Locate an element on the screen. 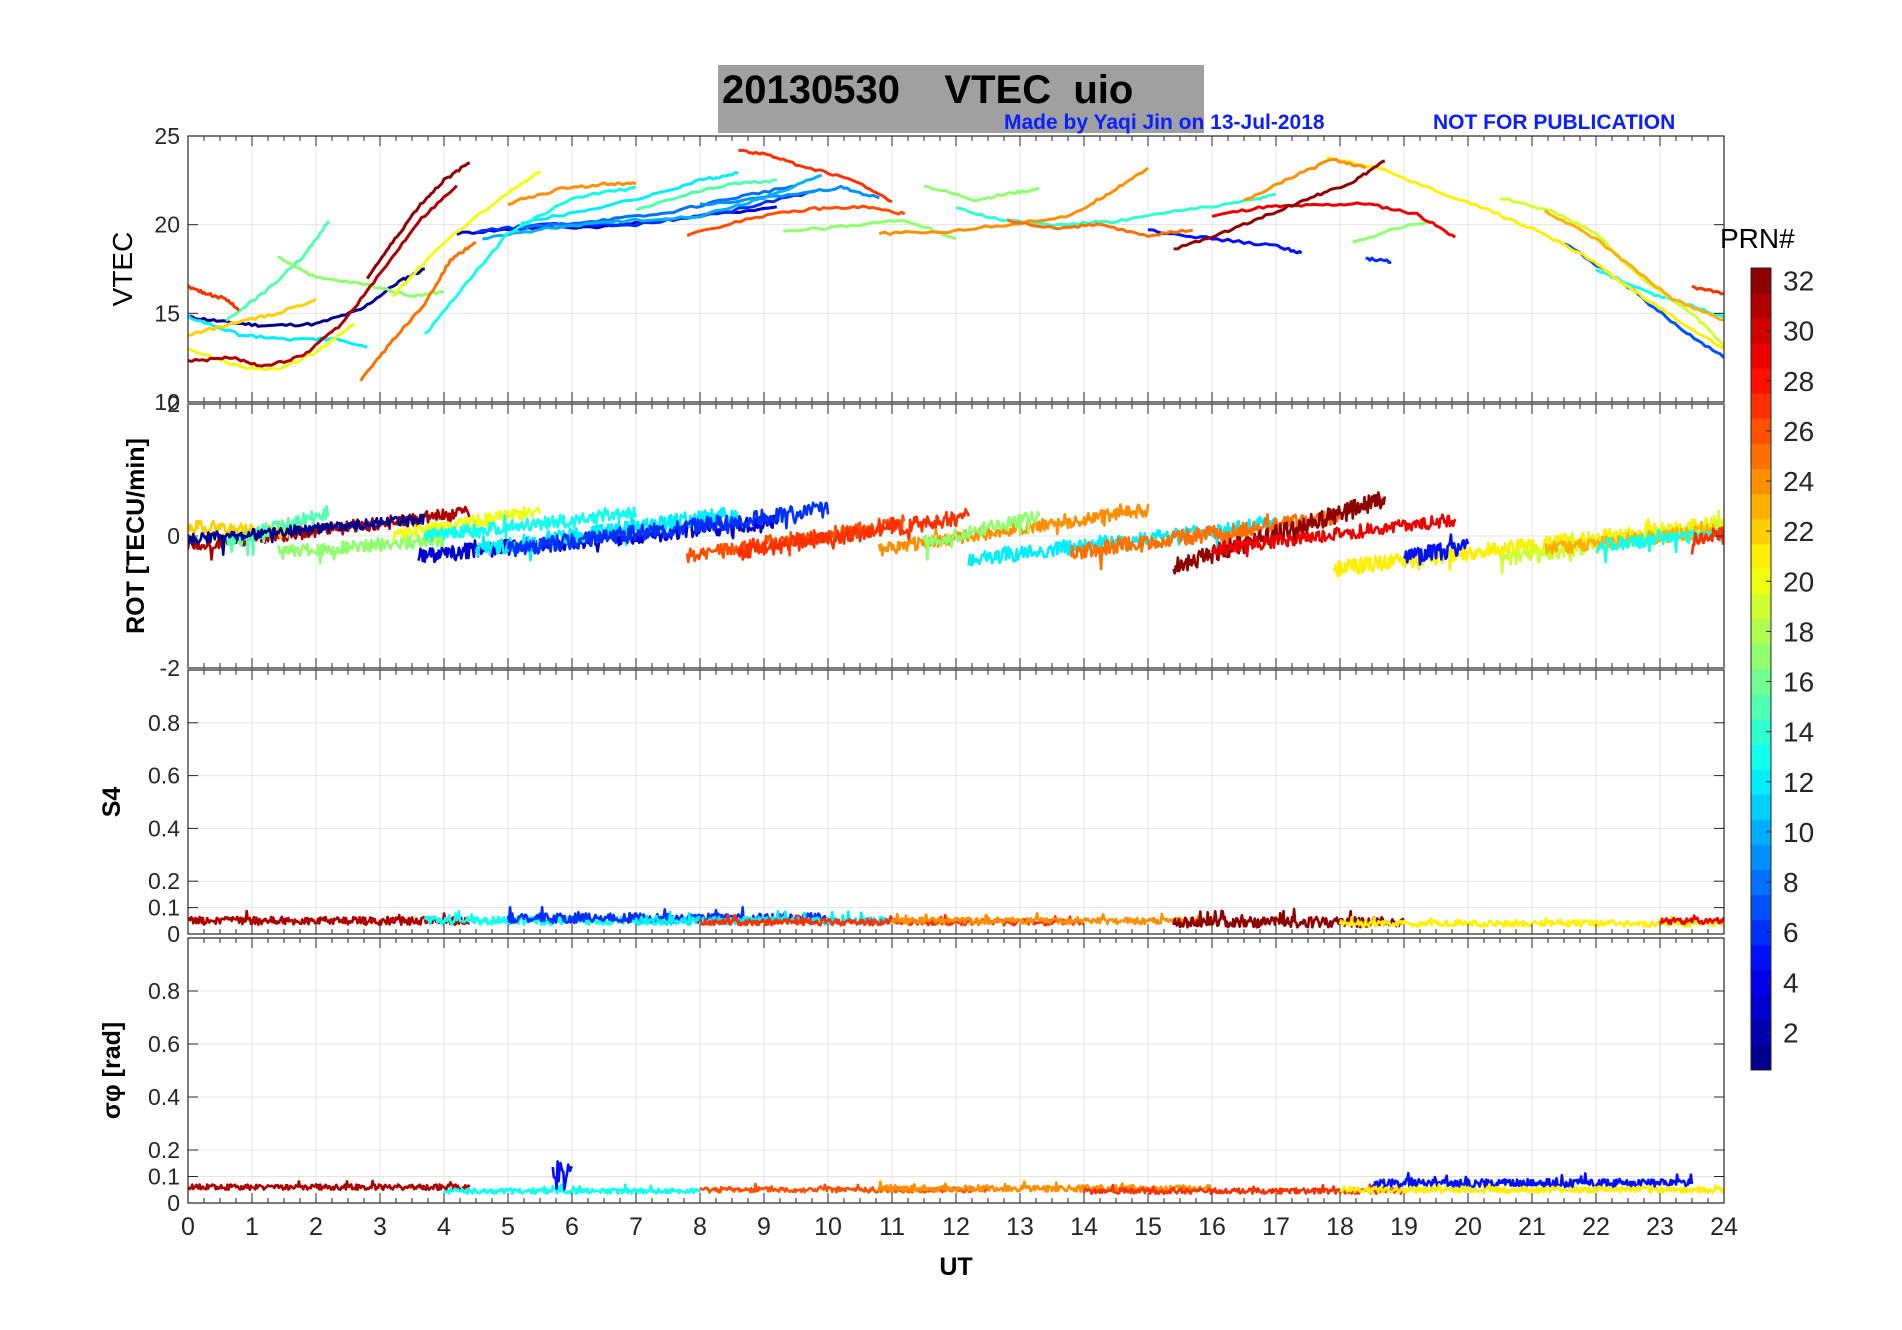 The width and height of the screenshot is (1902, 1330). x-tick-label: 10 is located at coordinates (828, 1227).